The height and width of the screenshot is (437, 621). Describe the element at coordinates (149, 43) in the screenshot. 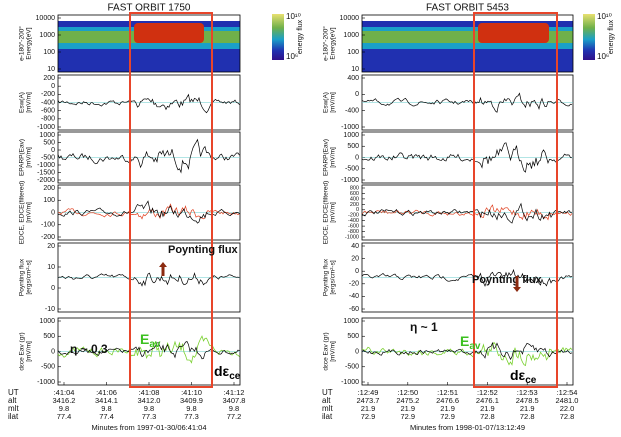

I see `panel-frame` at that location.